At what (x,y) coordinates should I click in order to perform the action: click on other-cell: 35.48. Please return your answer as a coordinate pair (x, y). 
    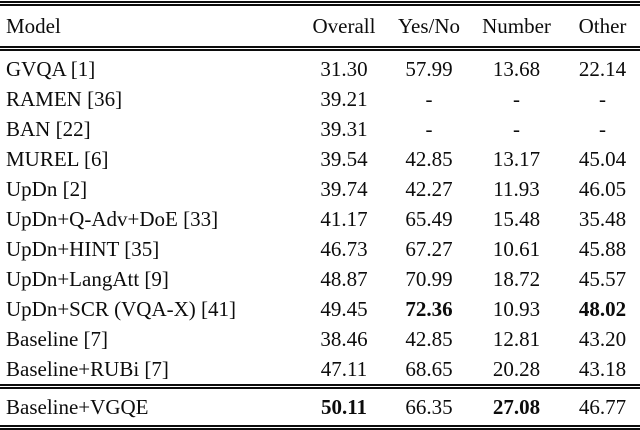
    Looking at the image, I should click on (602, 218).